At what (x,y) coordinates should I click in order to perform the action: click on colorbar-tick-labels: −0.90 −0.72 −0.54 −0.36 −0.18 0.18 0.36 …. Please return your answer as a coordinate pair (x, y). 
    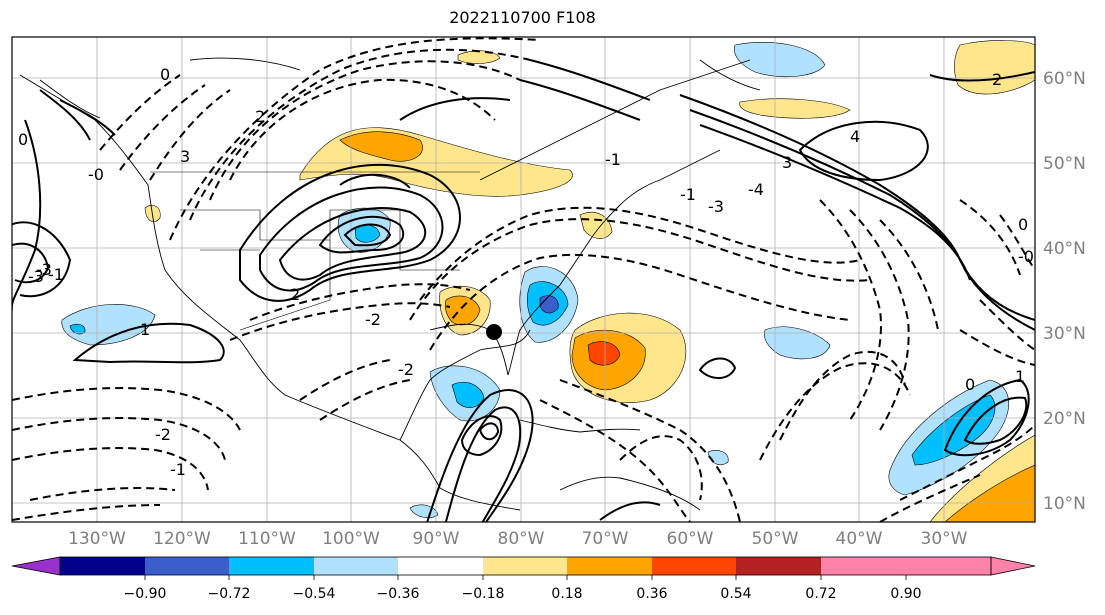
    Looking at the image, I should click on (523, 594).